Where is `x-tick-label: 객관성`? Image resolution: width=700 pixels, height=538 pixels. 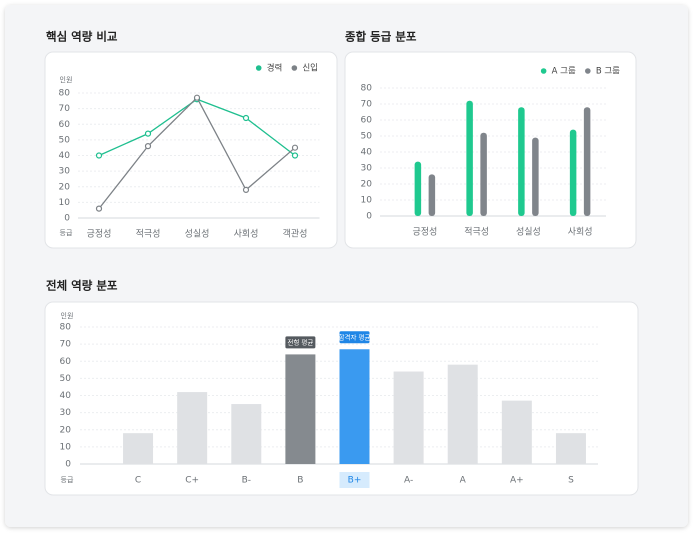
x-tick-label: 객관성 is located at coordinates (295, 234).